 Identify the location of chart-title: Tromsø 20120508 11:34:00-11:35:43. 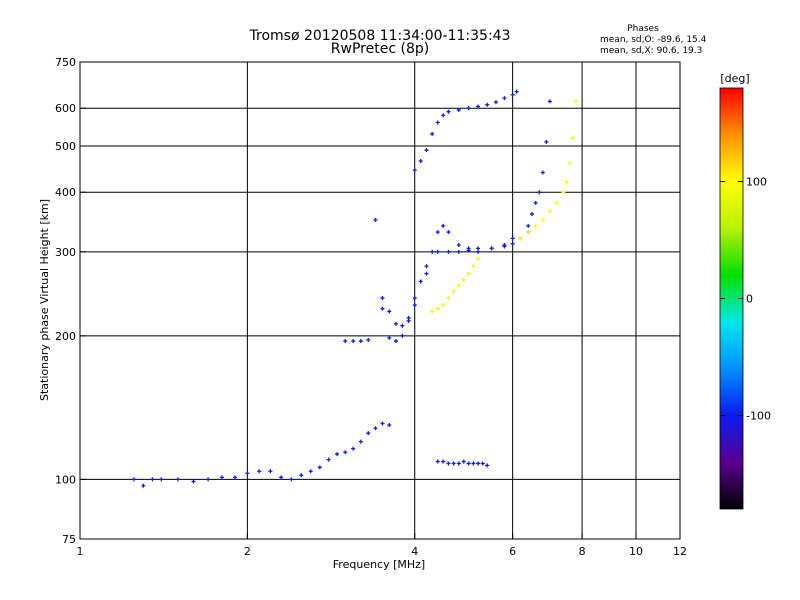
(380, 36).